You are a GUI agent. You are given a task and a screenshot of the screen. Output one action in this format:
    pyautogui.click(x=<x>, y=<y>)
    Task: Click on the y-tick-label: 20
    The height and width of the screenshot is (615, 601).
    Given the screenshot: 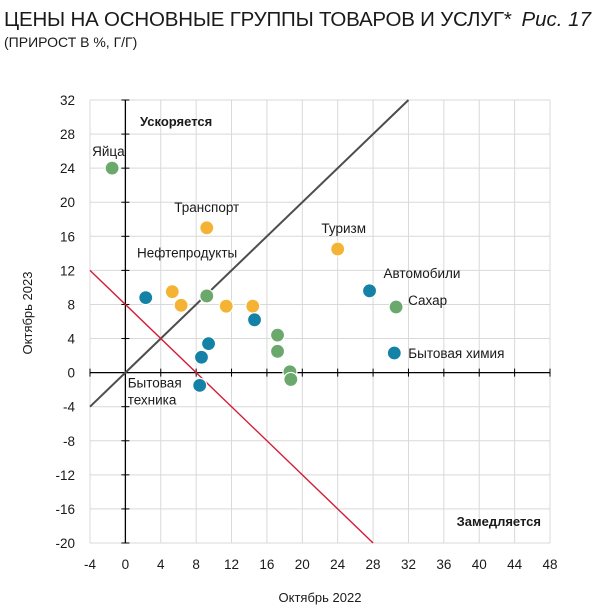 What is the action you would take?
    pyautogui.click(x=67, y=202)
    